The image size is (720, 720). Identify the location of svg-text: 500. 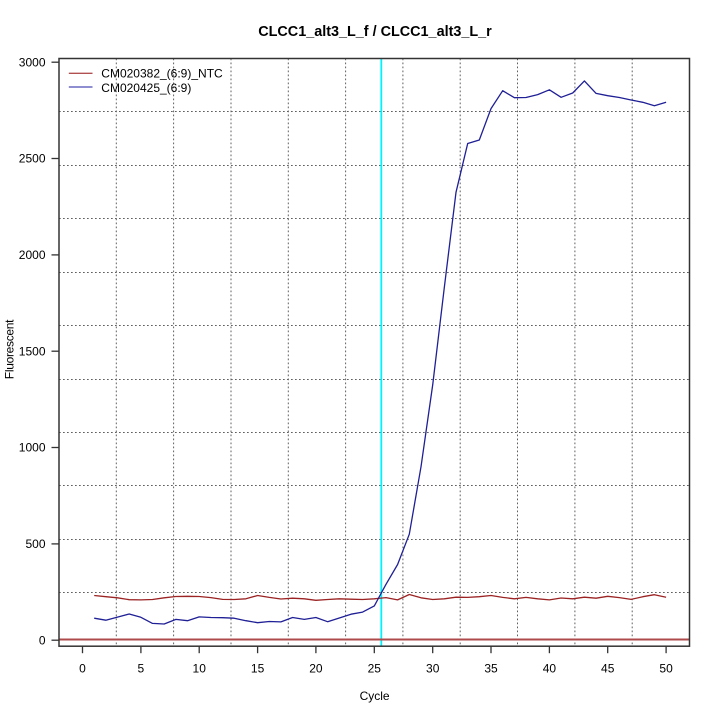
(35, 544).